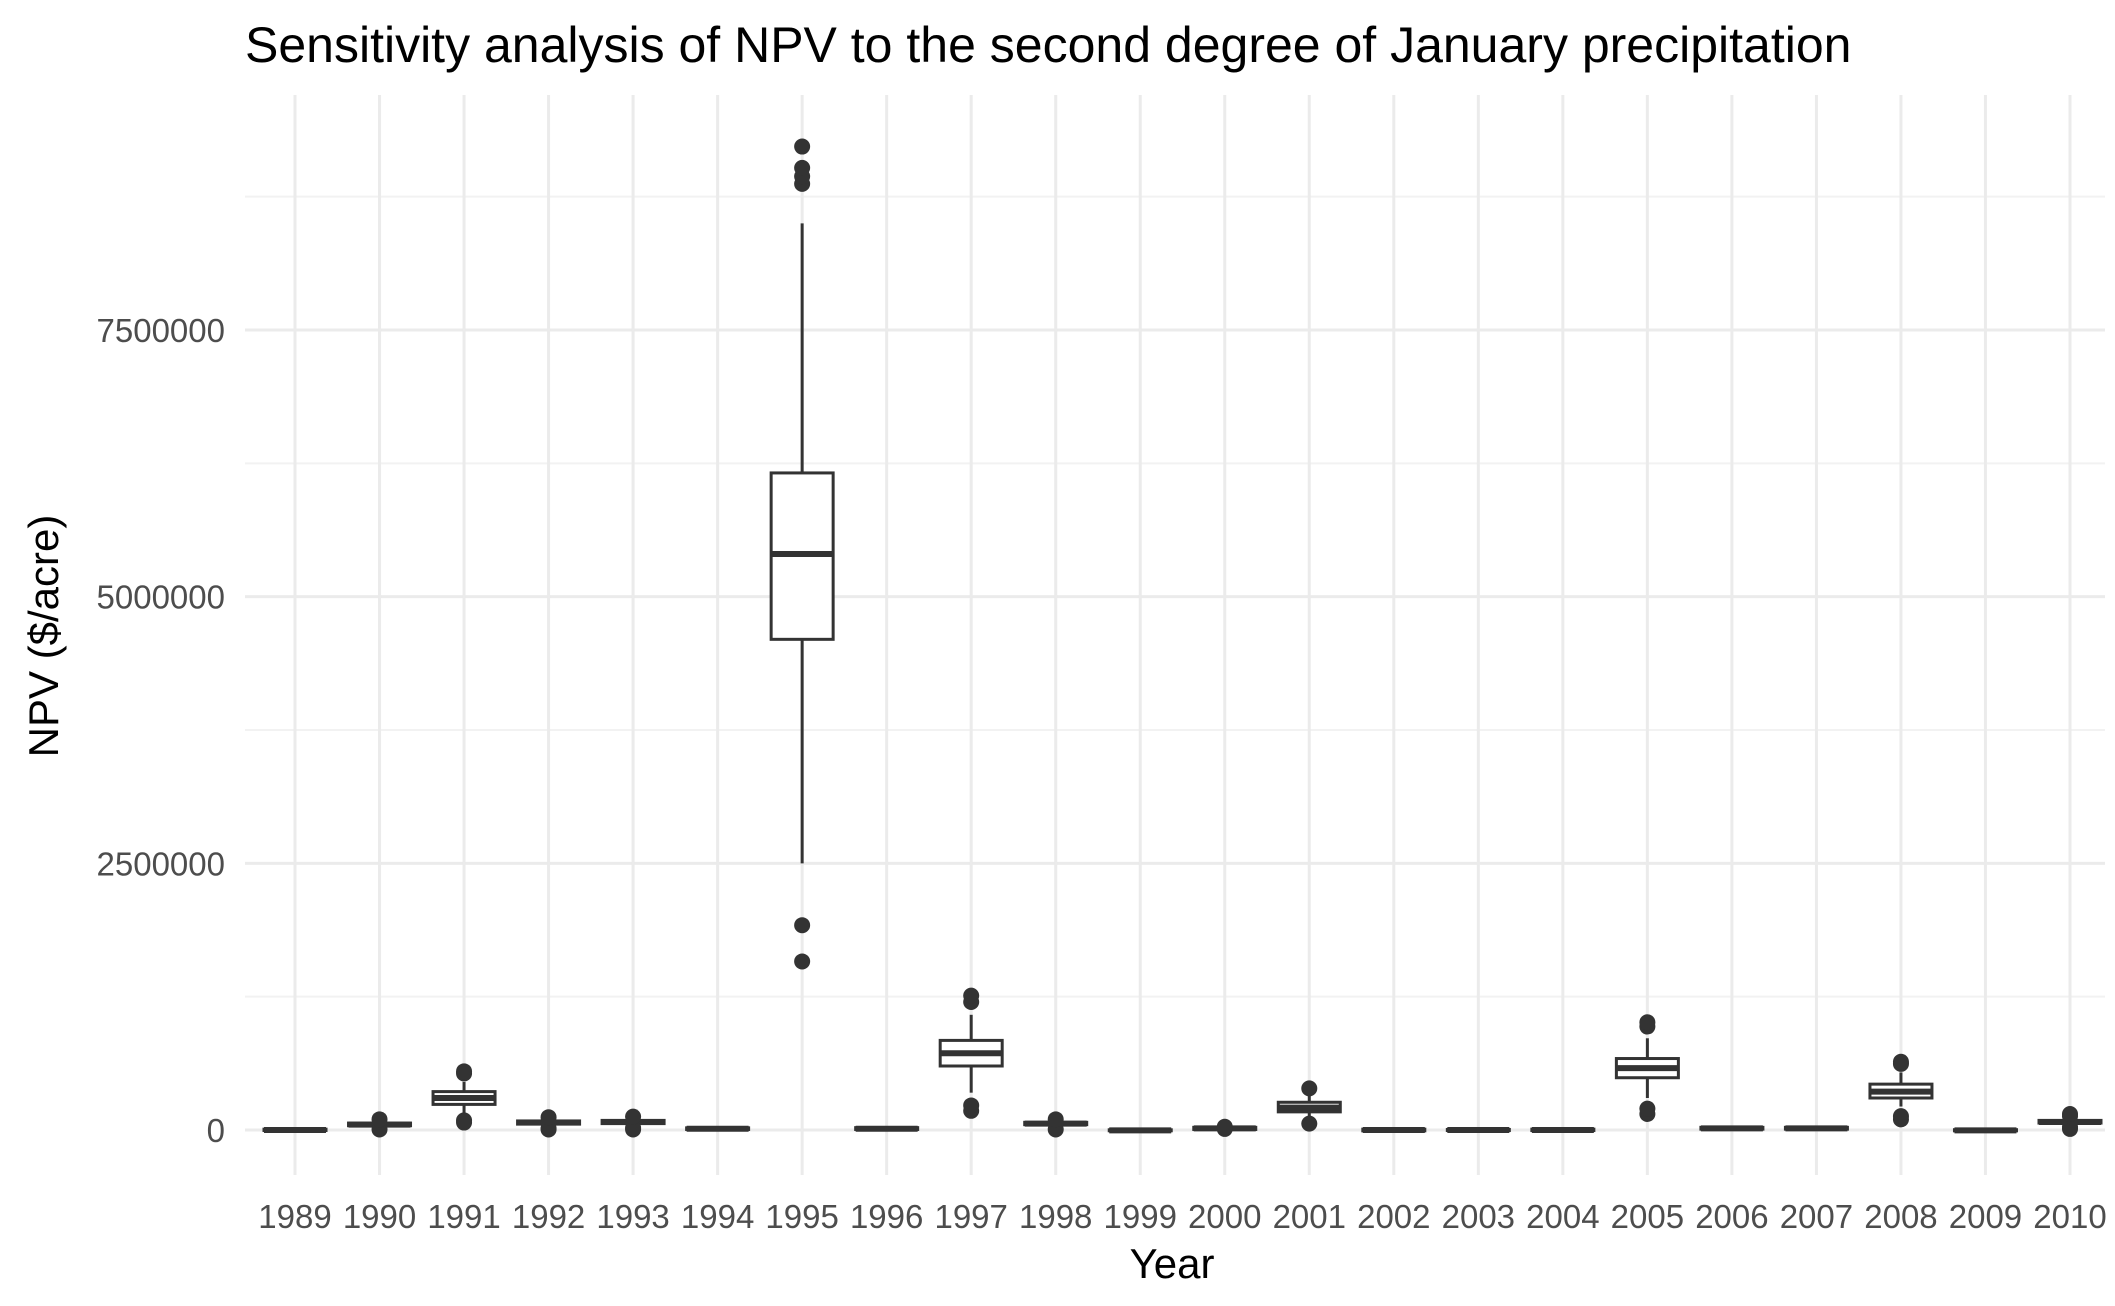 This screenshot has width=2115, height=1306. What do you see at coordinates (1393, 1216) in the screenshot?
I see `x-tick-label: 2002` at bounding box center [1393, 1216].